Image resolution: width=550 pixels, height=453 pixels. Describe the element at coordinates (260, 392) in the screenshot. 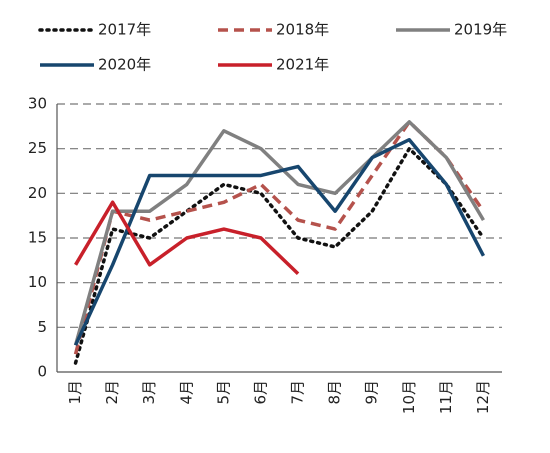

I see `x-tick-label: 6月` at that location.